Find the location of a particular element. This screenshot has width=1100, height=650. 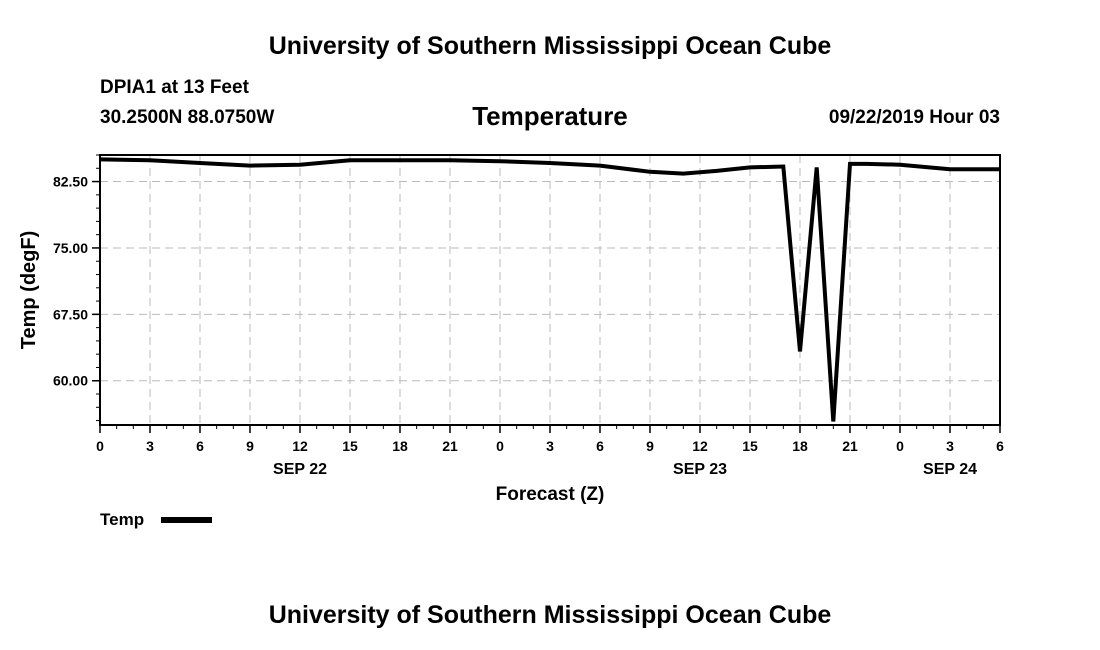

y-tick-label: 82.50 is located at coordinates (70, 182).